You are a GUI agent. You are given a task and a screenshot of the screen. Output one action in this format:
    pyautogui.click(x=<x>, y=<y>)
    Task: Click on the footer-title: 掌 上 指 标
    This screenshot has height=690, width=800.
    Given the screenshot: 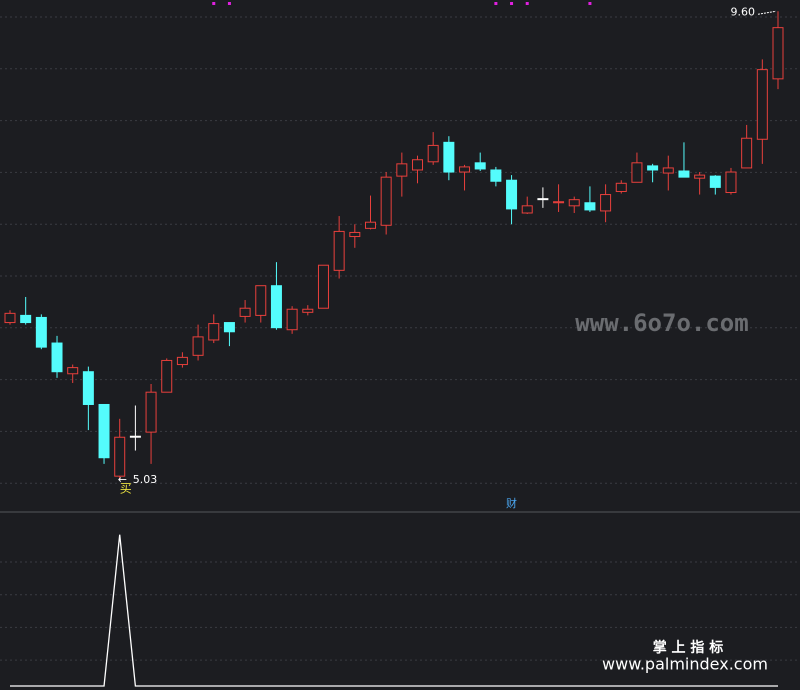 What is the action you would take?
    pyautogui.click(x=688, y=647)
    